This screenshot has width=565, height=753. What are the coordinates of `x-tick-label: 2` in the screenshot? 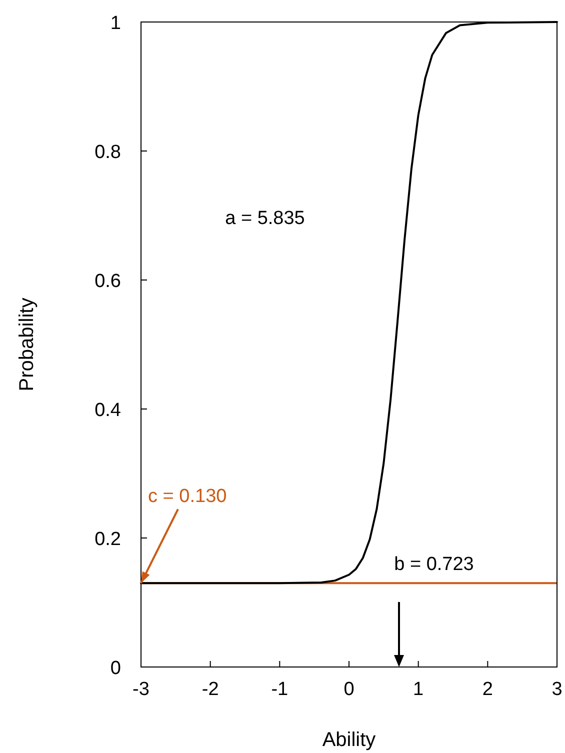 It's located at (487, 689).